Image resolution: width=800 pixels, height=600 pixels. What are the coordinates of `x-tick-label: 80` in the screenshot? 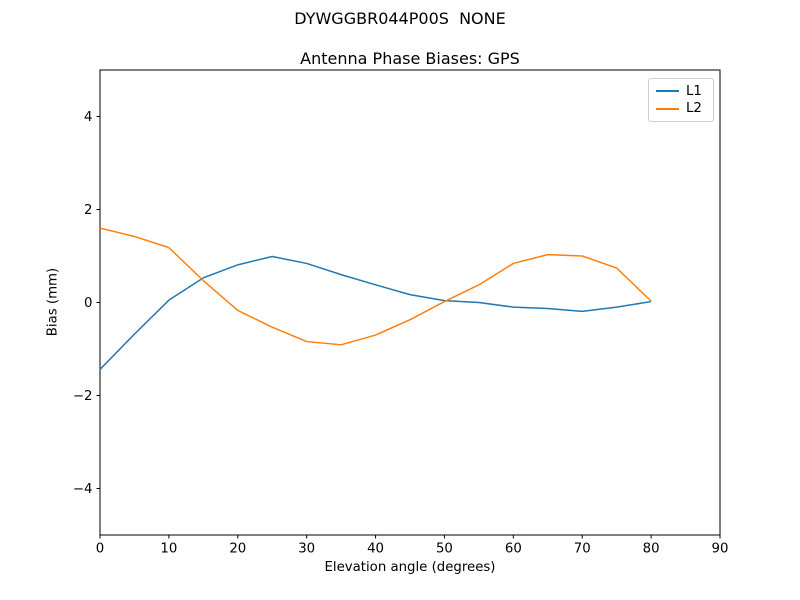 It's located at (651, 549).